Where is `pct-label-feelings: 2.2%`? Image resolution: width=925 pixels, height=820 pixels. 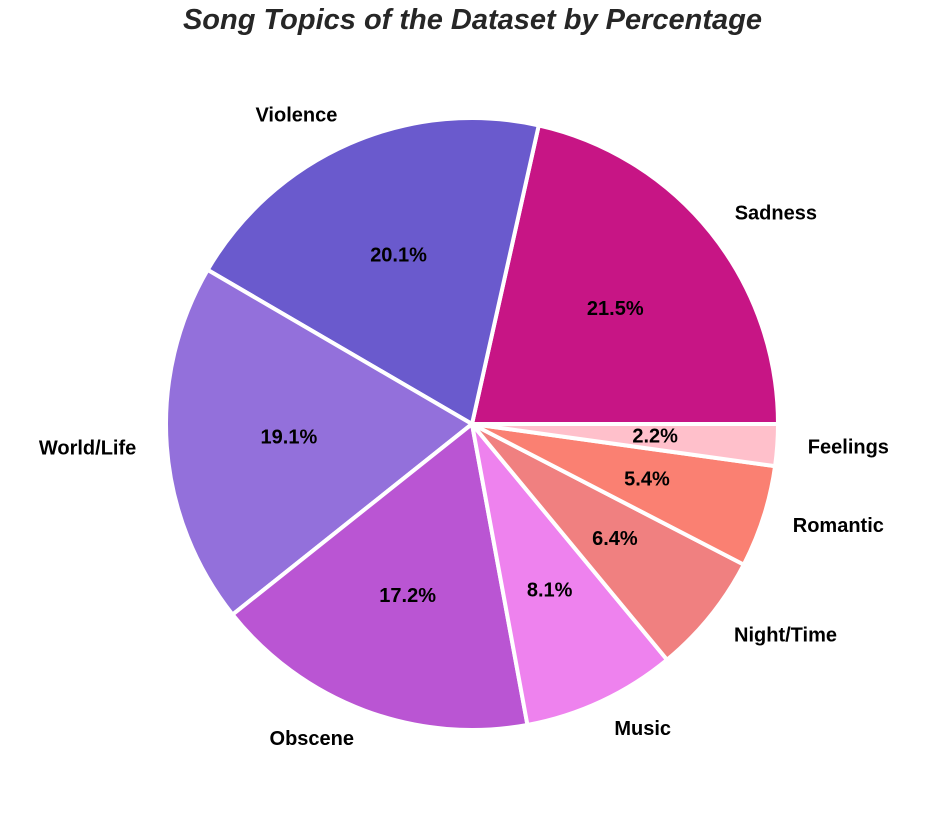
pct-label-feelings: 2.2% is located at coordinates (655, 437).